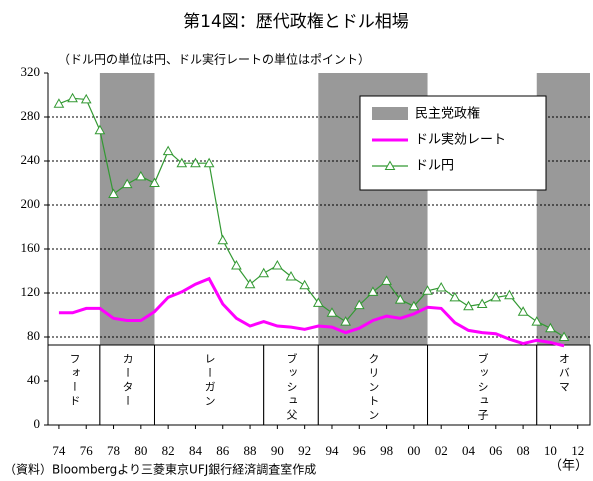 The height and width of the screenshot is (481, 593). Describe the element at coordinates (168, 450) in the screenshot. I see `x-tick-label: 82` at that location.